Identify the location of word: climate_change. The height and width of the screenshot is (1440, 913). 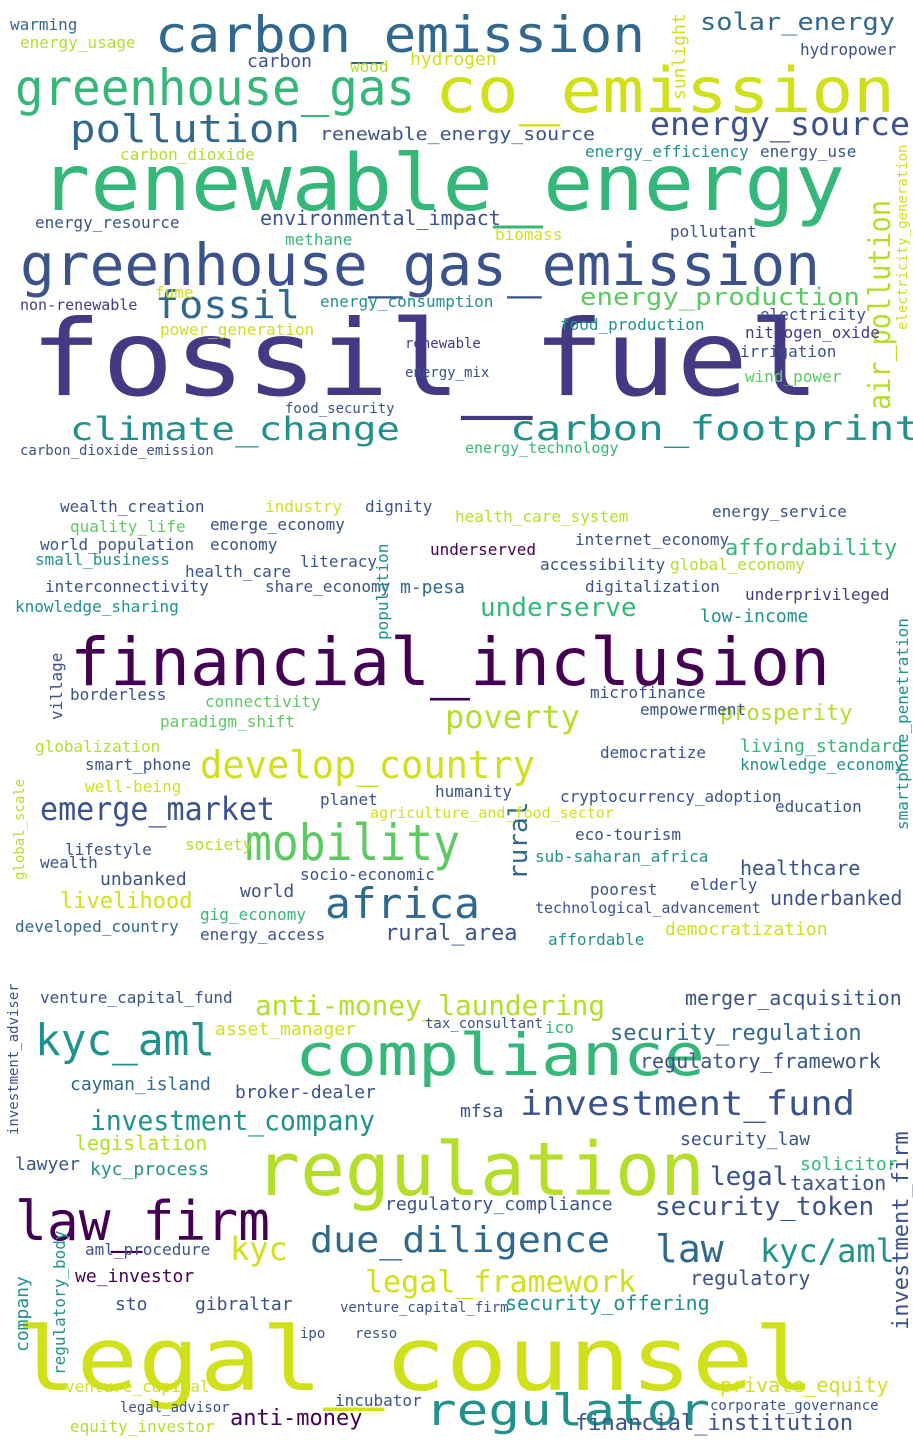
(235, 429).